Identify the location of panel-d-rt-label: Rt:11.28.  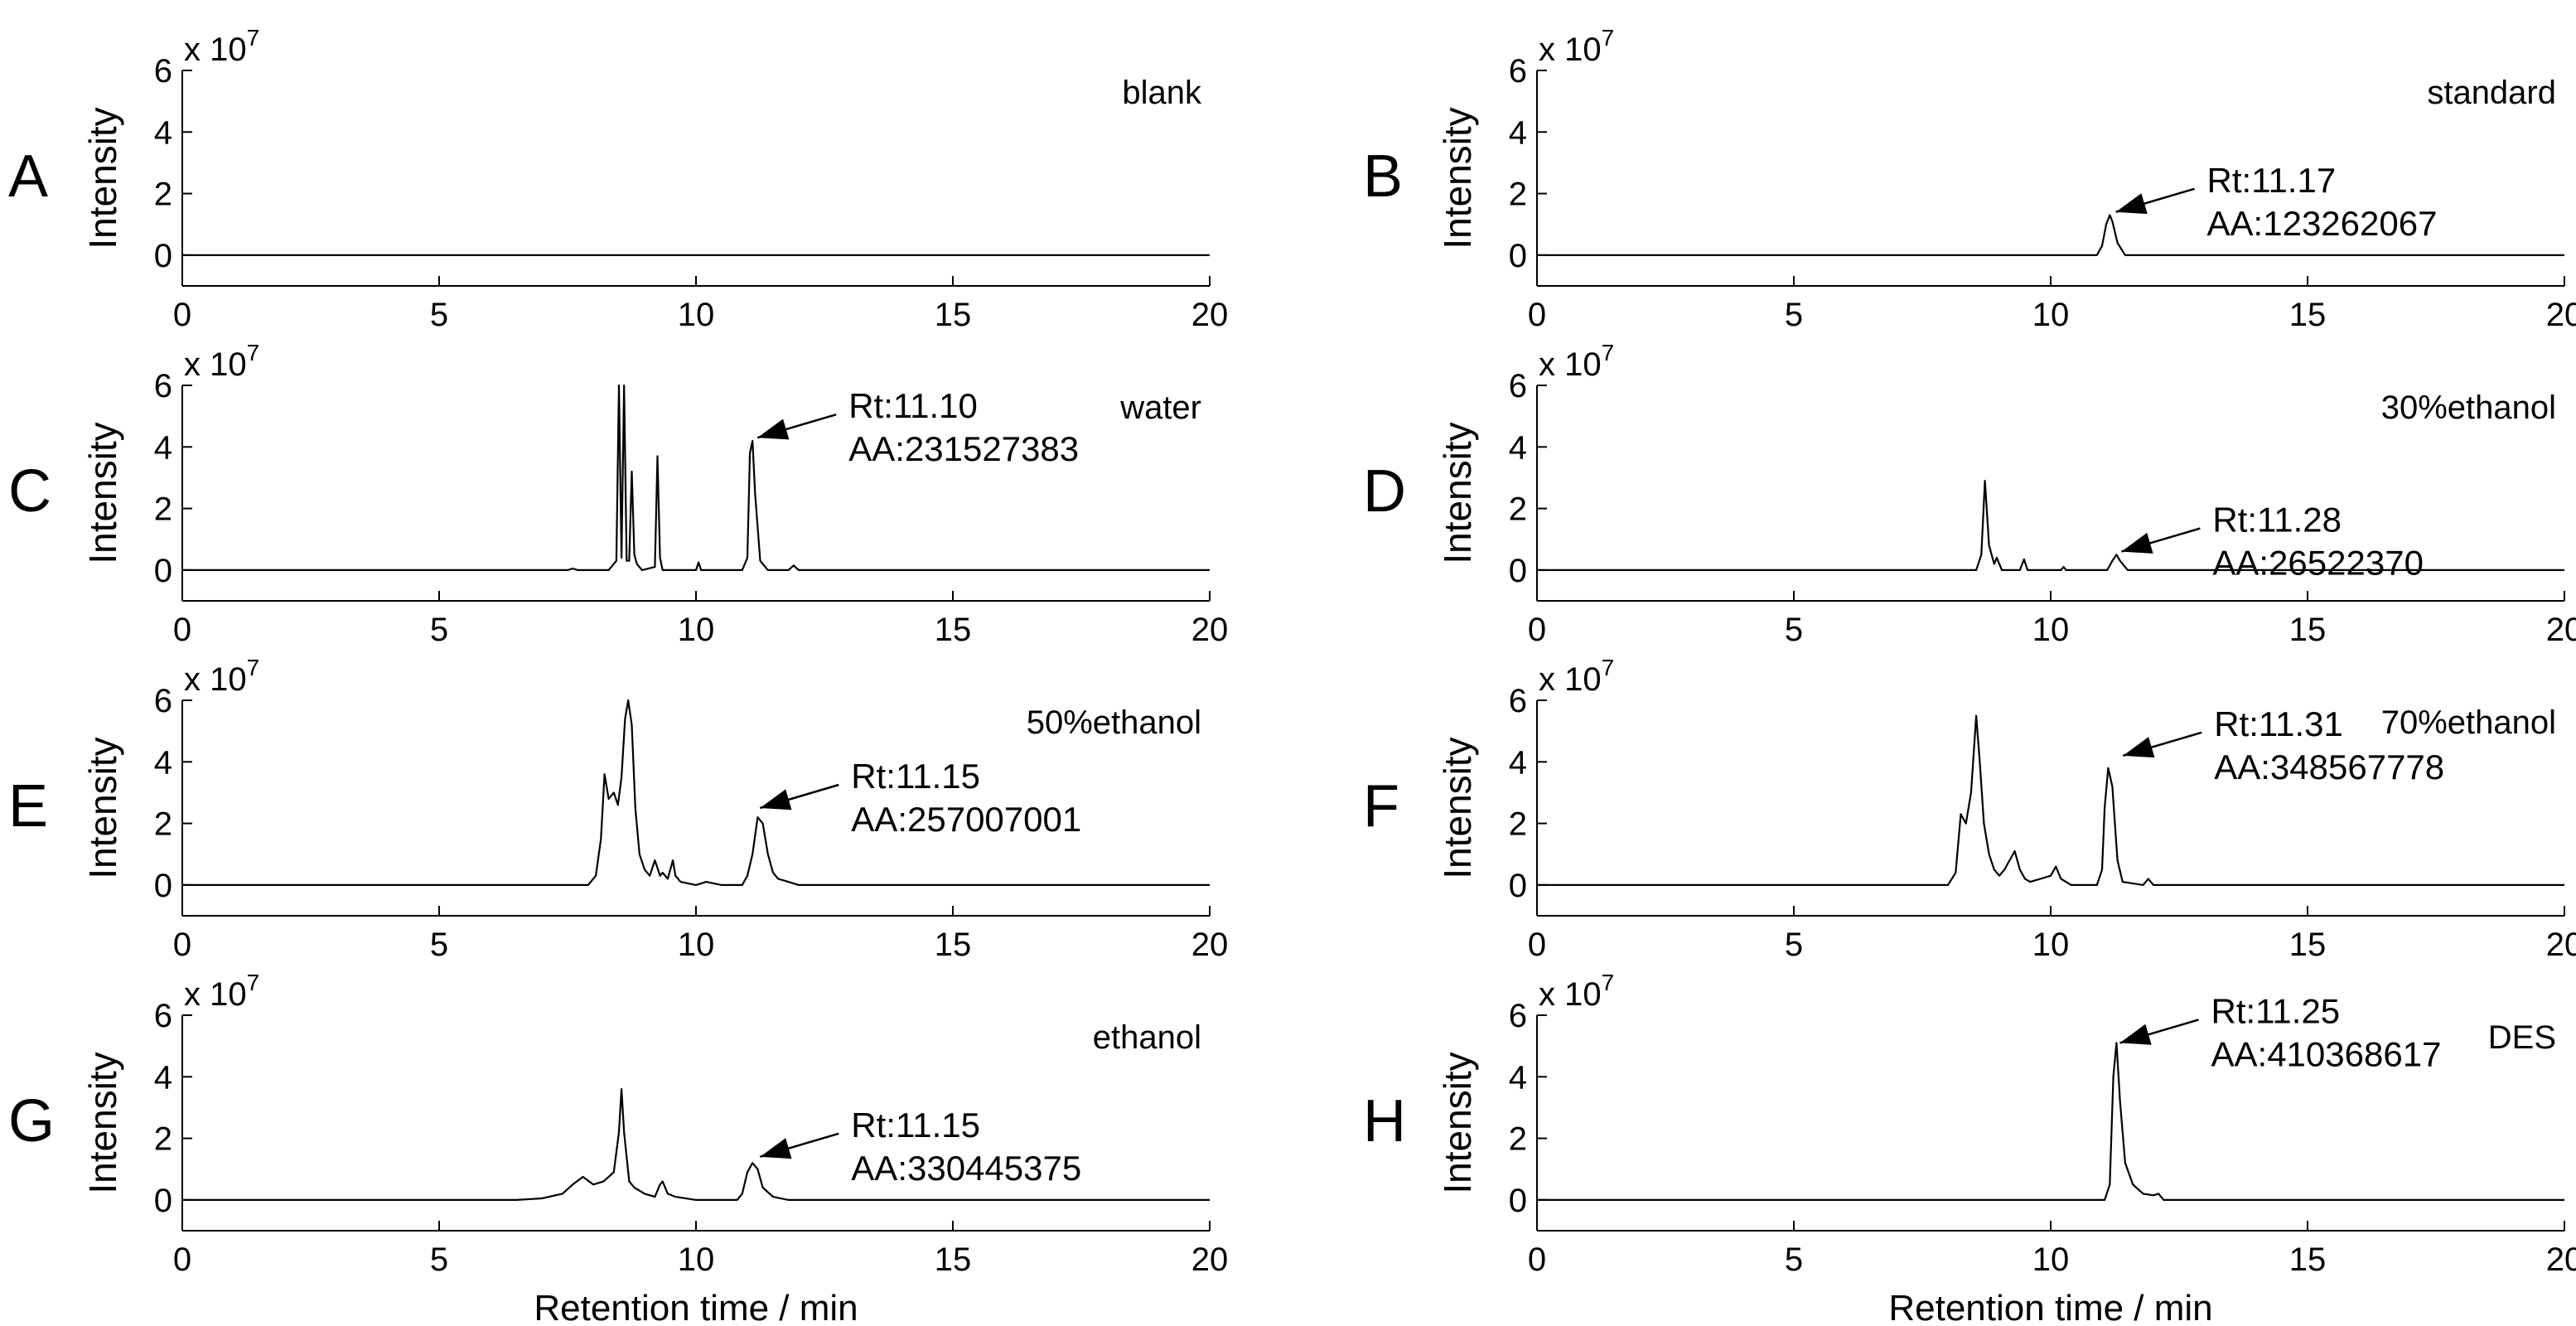
(2277, 520).